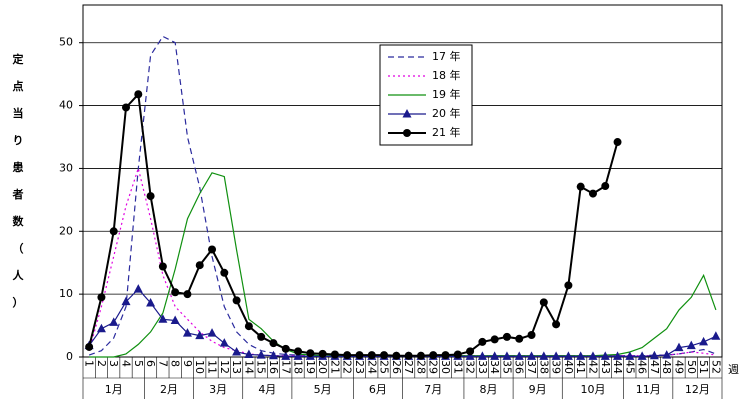 The height and width of the screenshot is (399, 750). What do you see at coordinates (126, 363) in the screenshot?
I see `x-tick-label: 4` at bounding box center [126, 363].